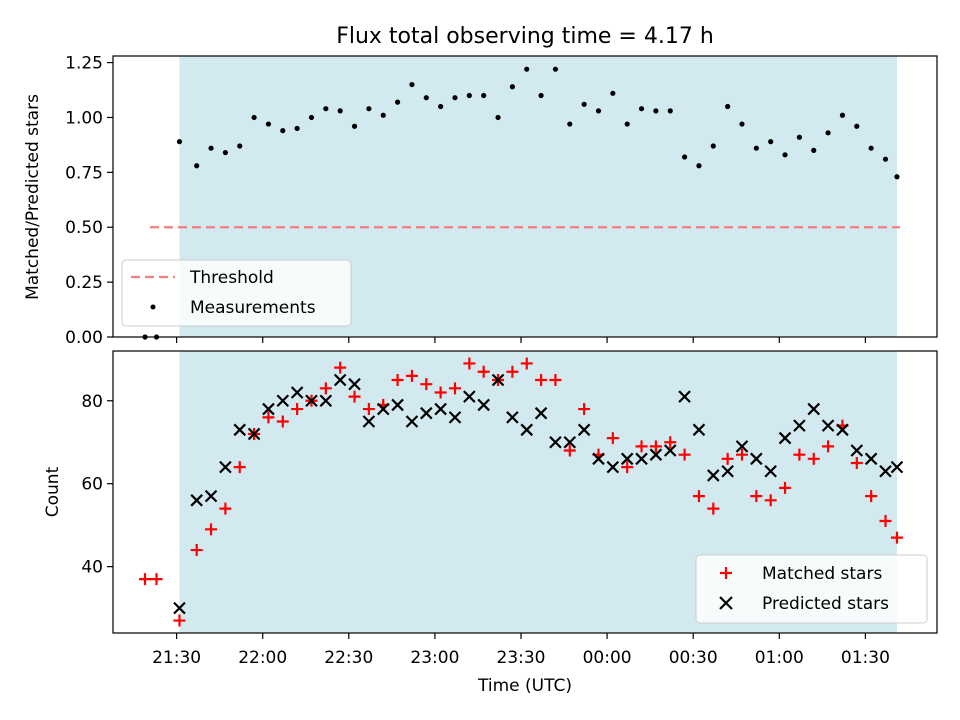 The width and height of the screenshot is (960, 720). Describe the element at coordinates (89, 201) in the screenshot. I see `top-y-ticks: 0.00 0.25 0.50 0.75 1.00 1.25` at that location.